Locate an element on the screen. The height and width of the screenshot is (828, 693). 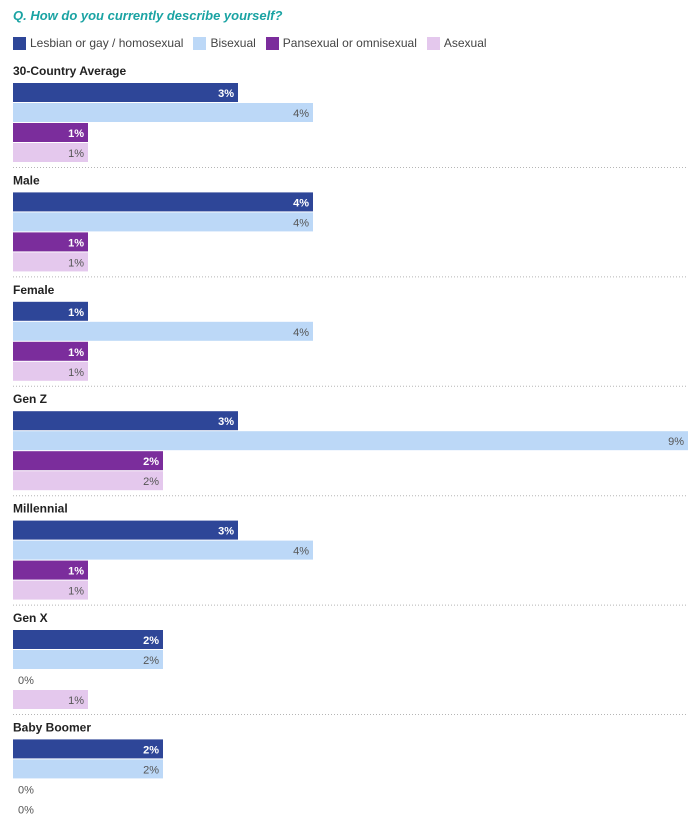
data-label-millennial-asexual: 1% is located at coordinates (76, 592).